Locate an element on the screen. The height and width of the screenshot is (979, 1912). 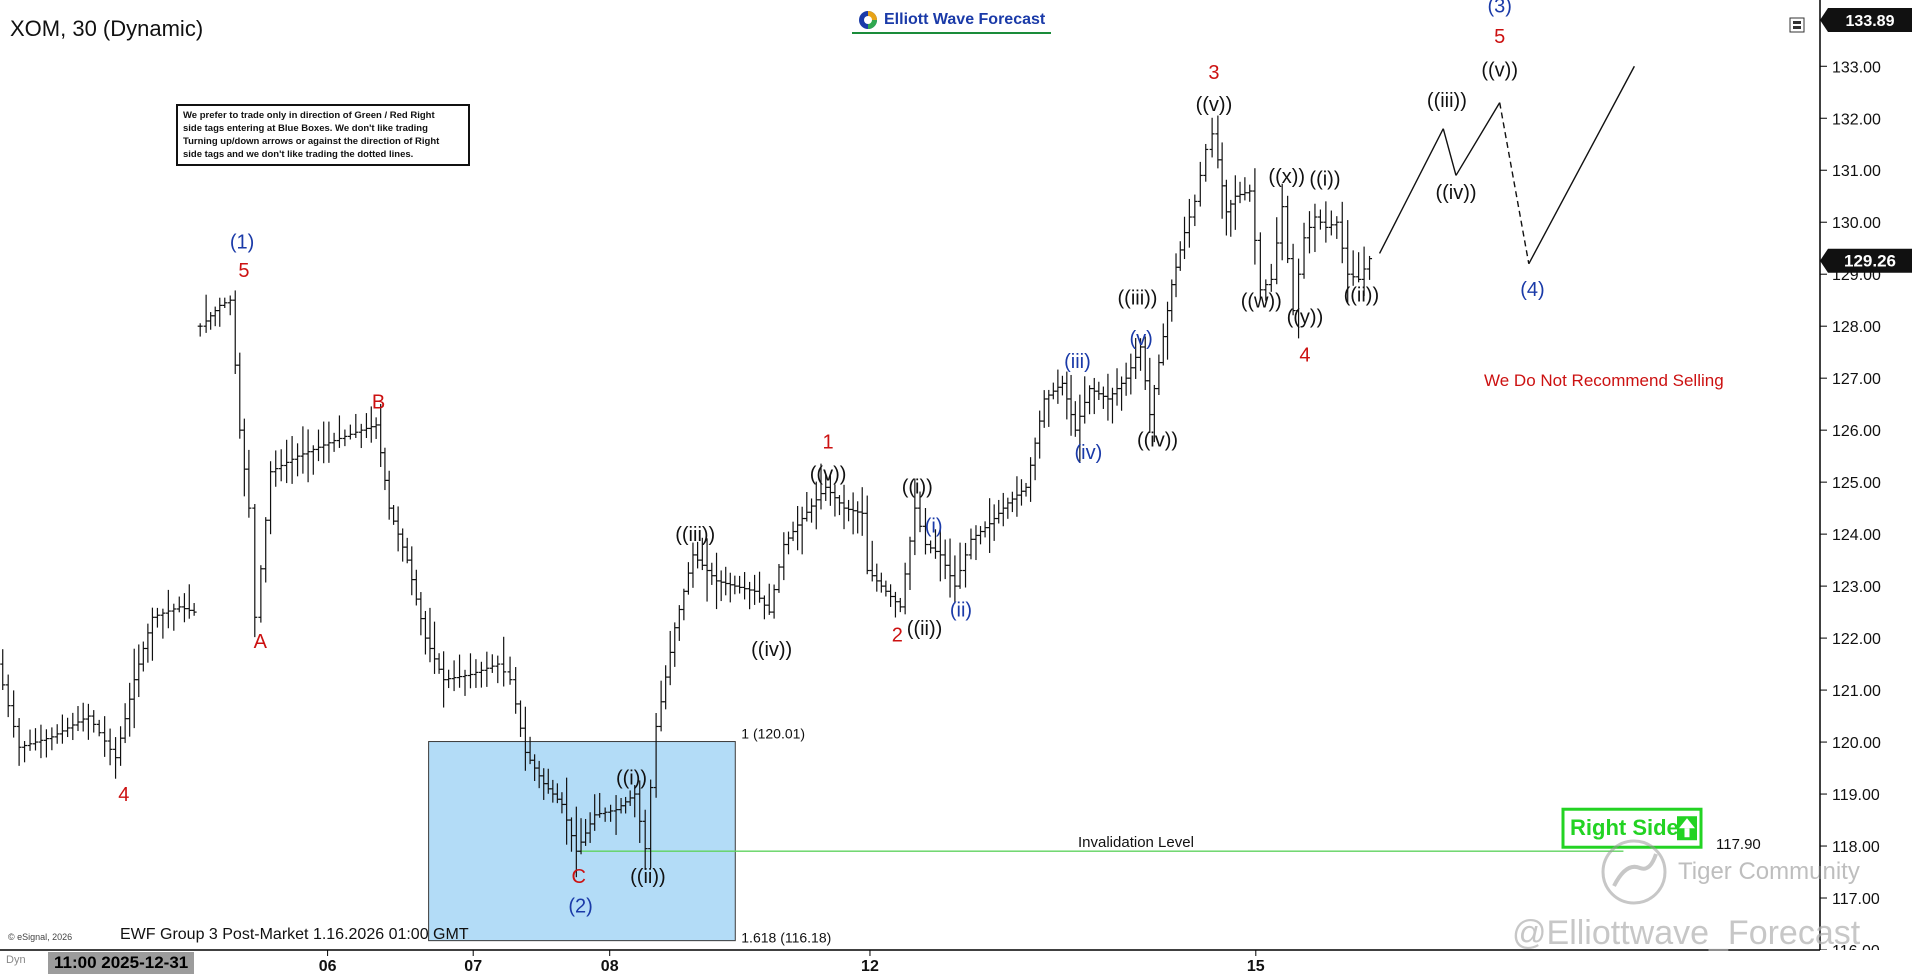
y-tick-label: 117.00 is located at coordinates (1856, 899).